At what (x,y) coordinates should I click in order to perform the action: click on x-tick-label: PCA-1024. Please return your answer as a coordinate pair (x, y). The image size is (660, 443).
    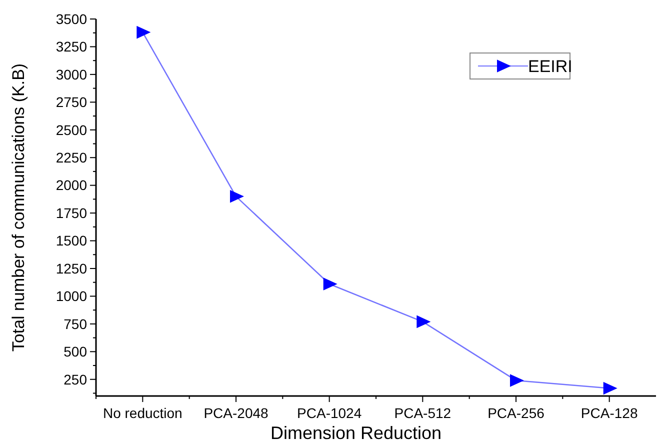
    Looking at the image, I should click on (329, 413).